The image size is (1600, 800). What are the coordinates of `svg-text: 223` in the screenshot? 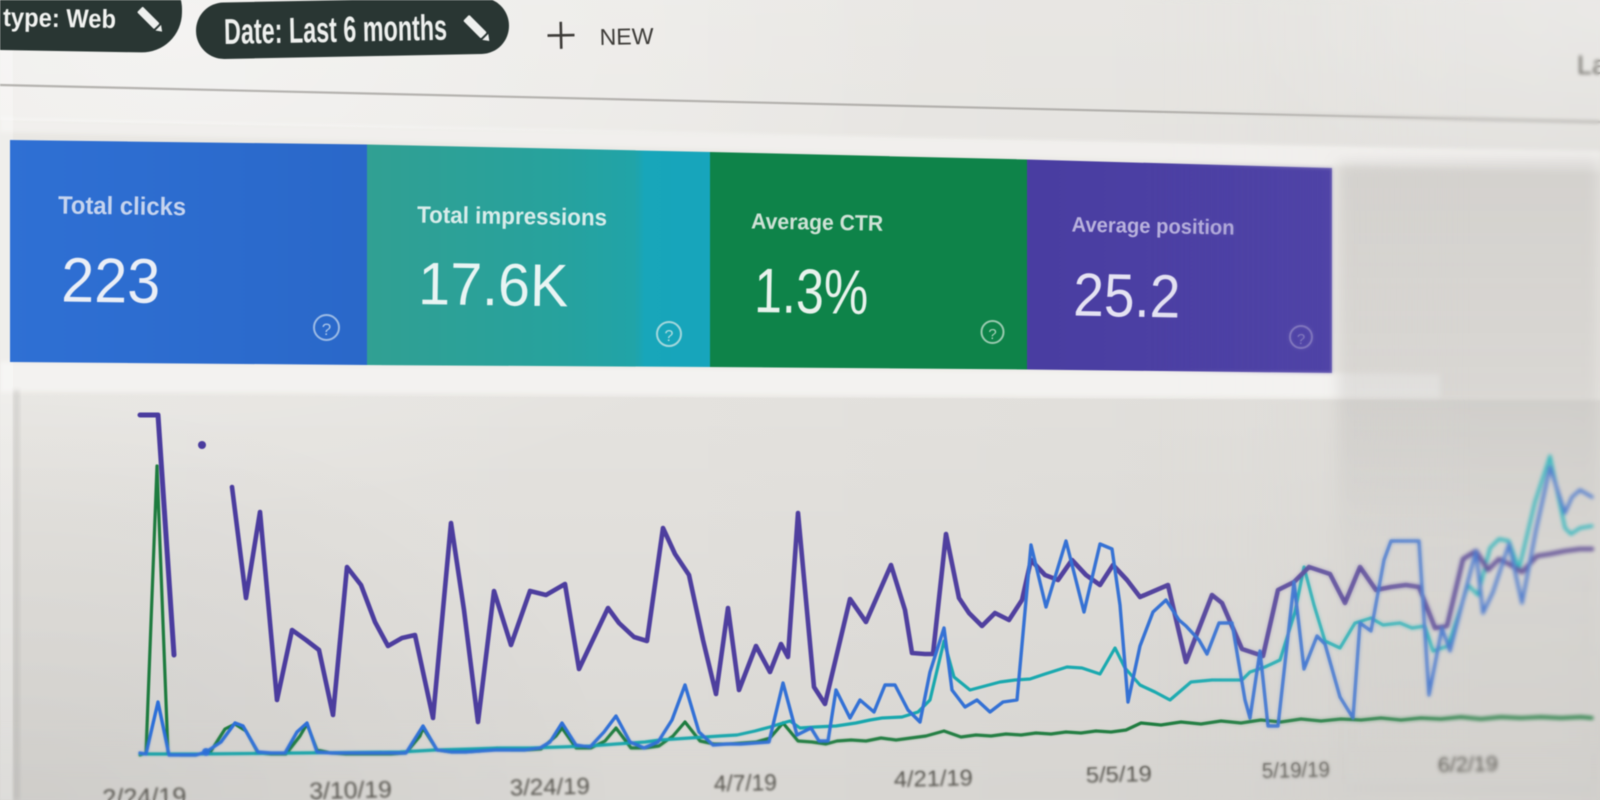 It's located at (111, 281).